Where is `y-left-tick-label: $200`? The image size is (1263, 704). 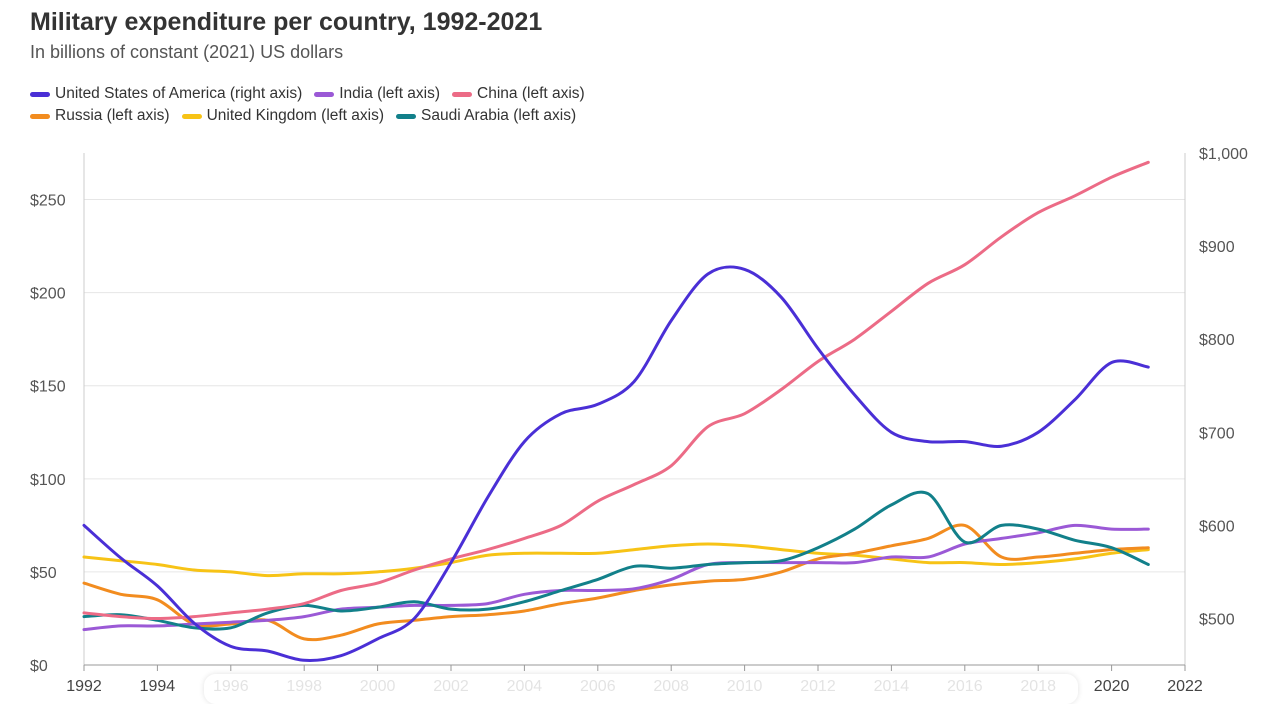 y-left-tick-label: $200 is located at coordinates (48, 294).